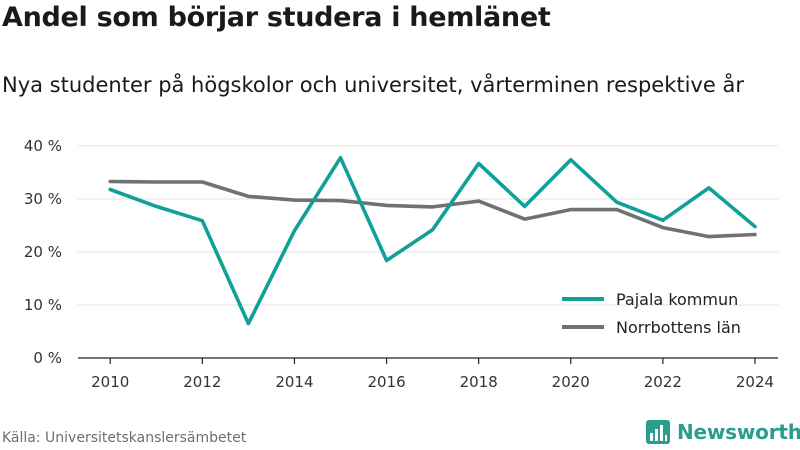 The height and width of the screenshot is (450, 800). What do you see at coordinates (678, 327) in the screenshot?
I see `legend-label: Norrbottens län` at bounding box center [678, 327].